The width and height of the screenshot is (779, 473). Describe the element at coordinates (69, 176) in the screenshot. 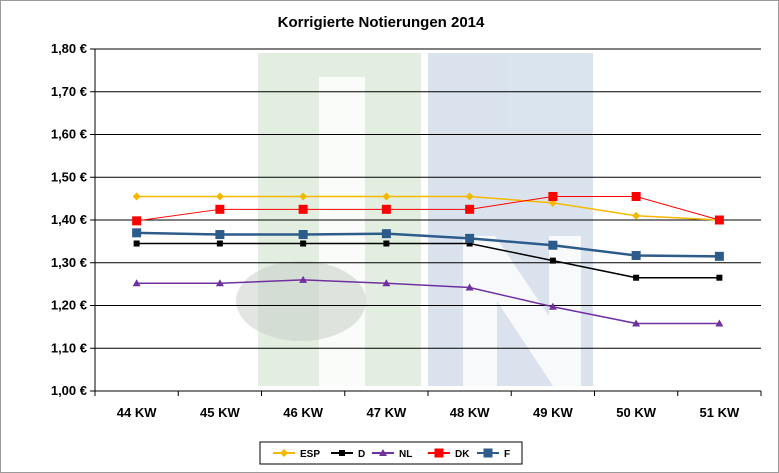

I see `y-tick-label: 1,50 €` at that location.